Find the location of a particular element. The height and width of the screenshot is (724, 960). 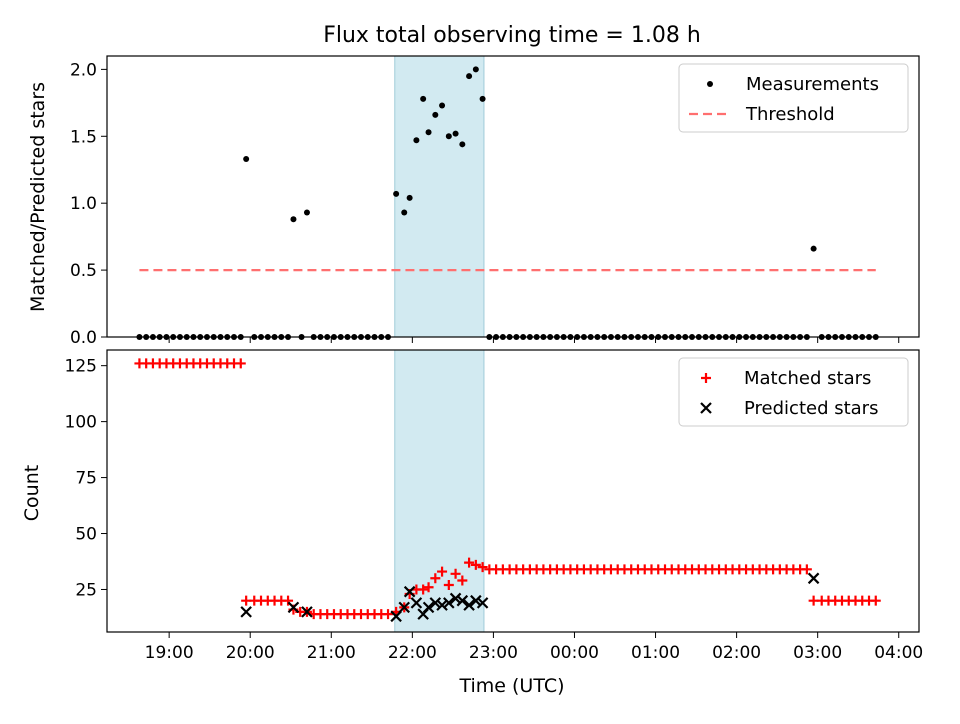

bottom-y-tick-label: 25 is located at coordinates (86, 590).